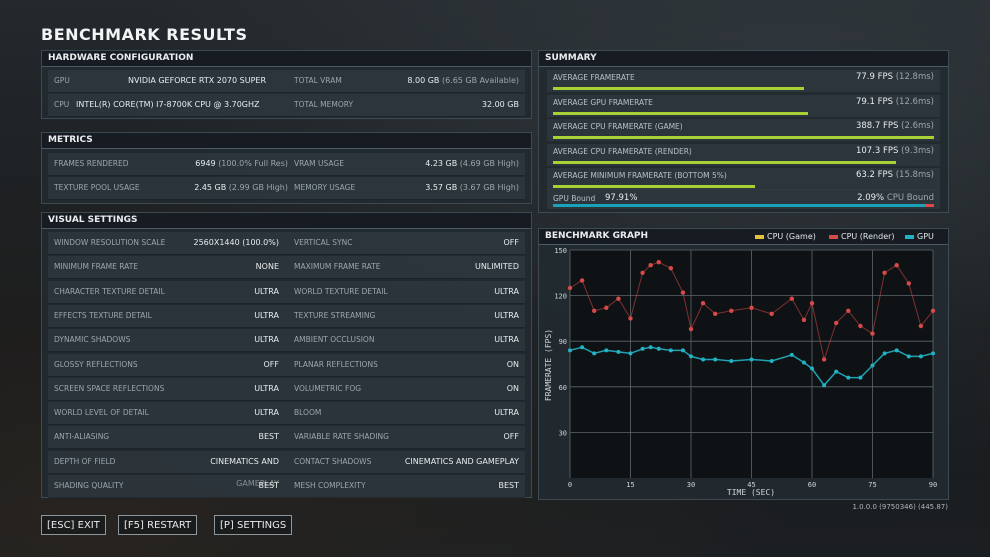 This screenshot has height=557, width=990. Describe the element at coordinates (89, 485) in the screenshot. I see `setting-label: SHADING QUALITY` at that location.